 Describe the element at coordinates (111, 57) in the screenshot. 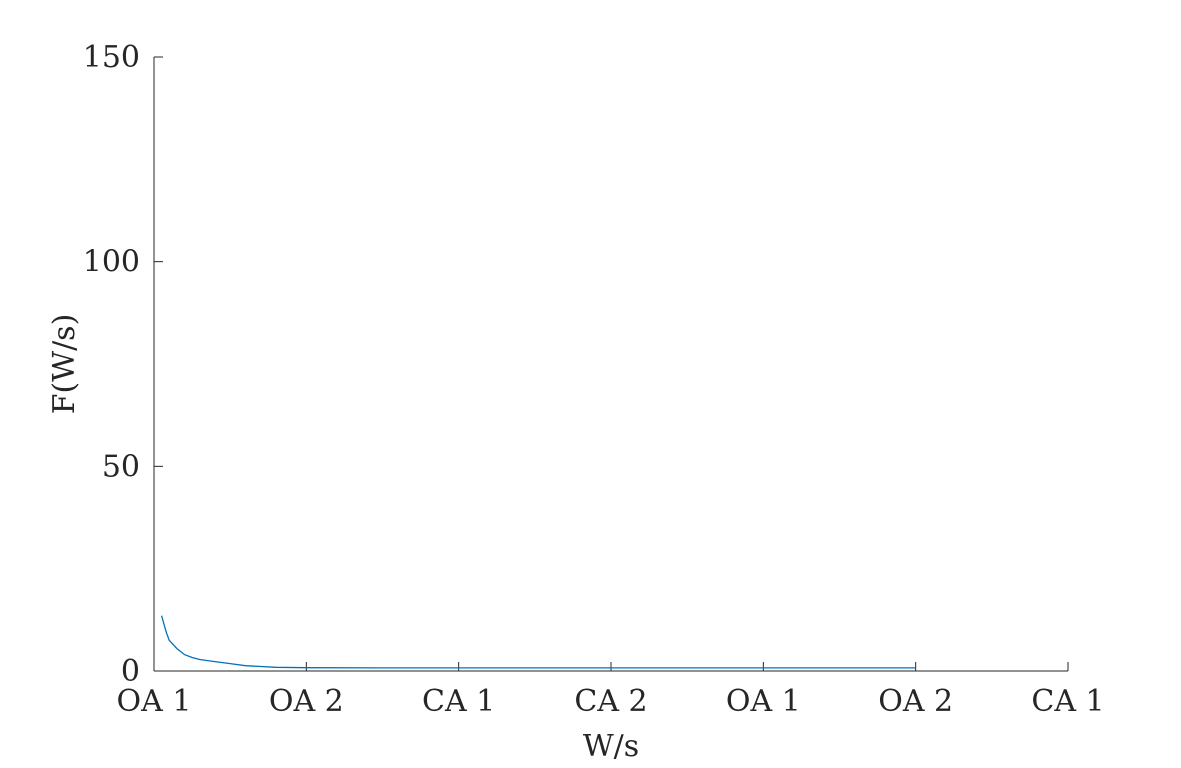

I see `y-tick-label: 150` at that location.